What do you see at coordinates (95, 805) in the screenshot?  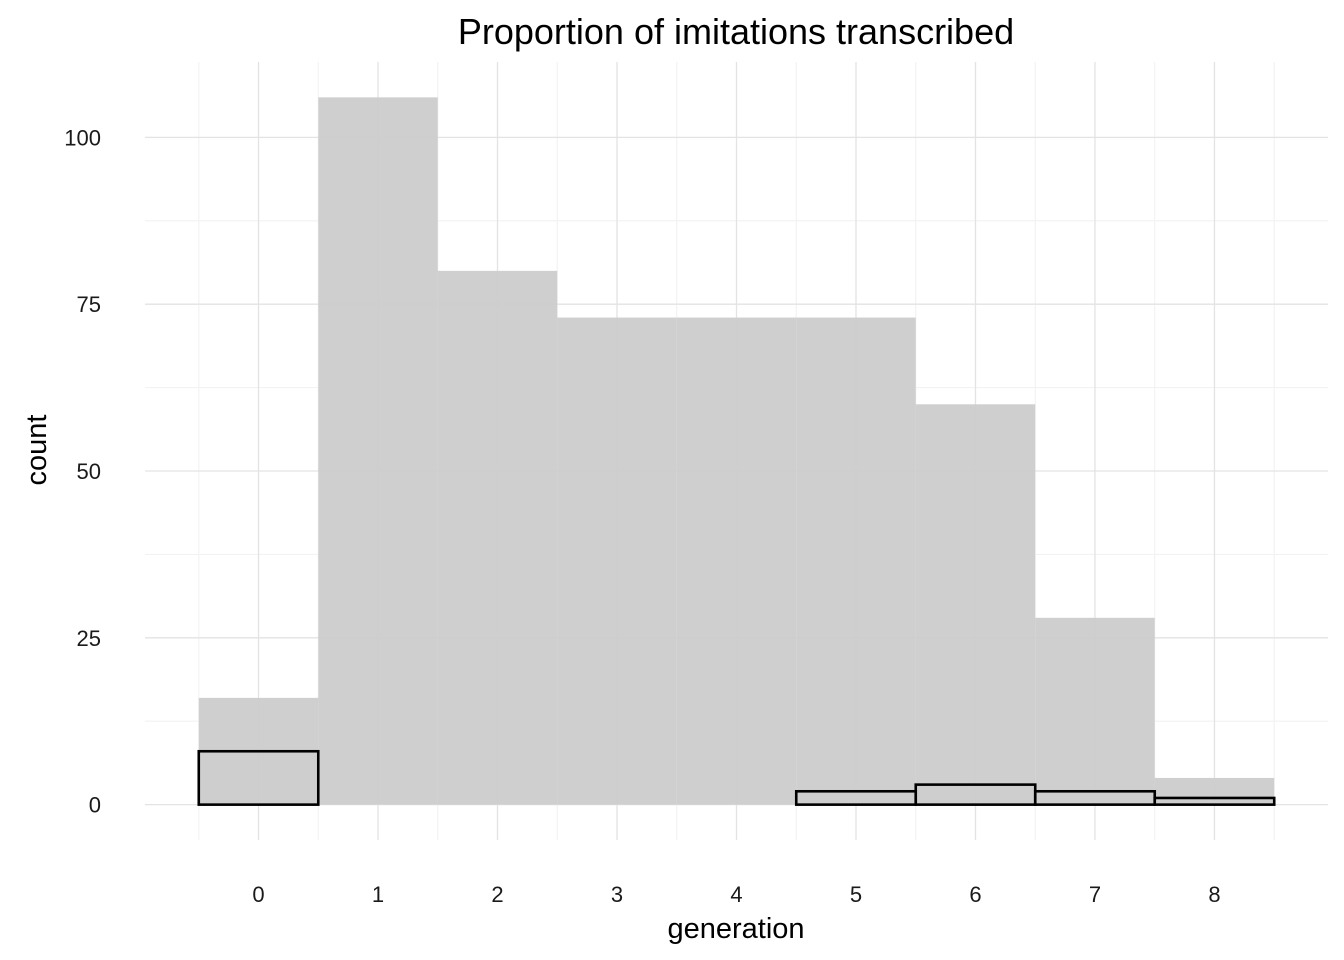 I see `y-tick-label-0: 0` at bounding box center [95, 805].